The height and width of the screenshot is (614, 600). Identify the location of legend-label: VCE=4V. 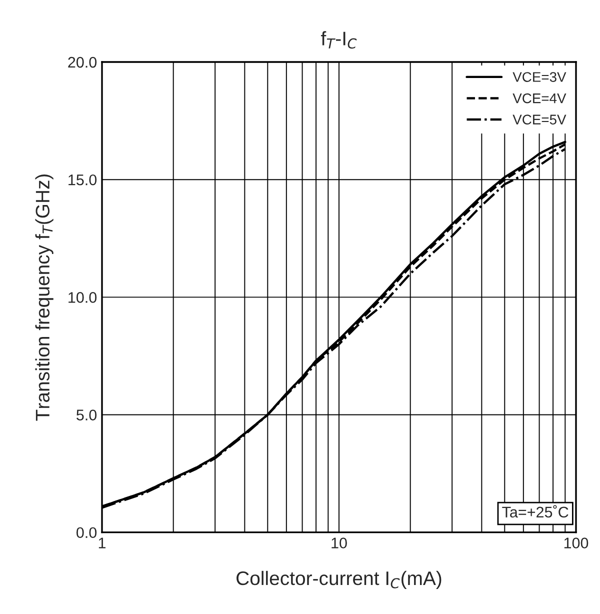
(539, 98).